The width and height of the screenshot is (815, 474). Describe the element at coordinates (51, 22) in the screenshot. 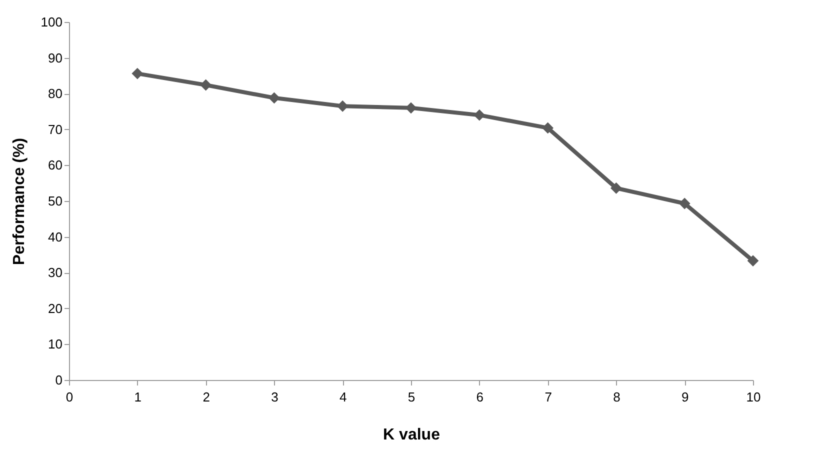

I see `y-tick-label: 100` at that location.